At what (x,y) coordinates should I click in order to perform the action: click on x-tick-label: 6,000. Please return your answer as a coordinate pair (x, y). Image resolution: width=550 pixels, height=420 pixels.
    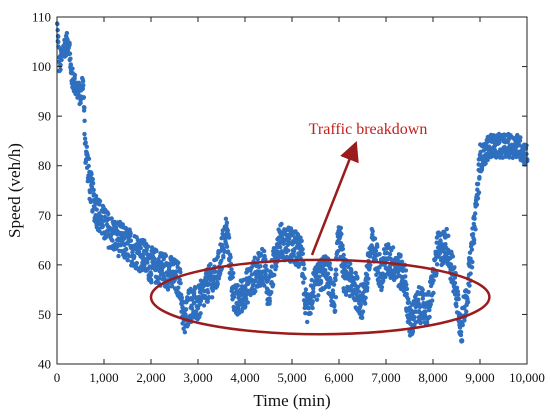
    Looking at the image, I should click on (338, 377).